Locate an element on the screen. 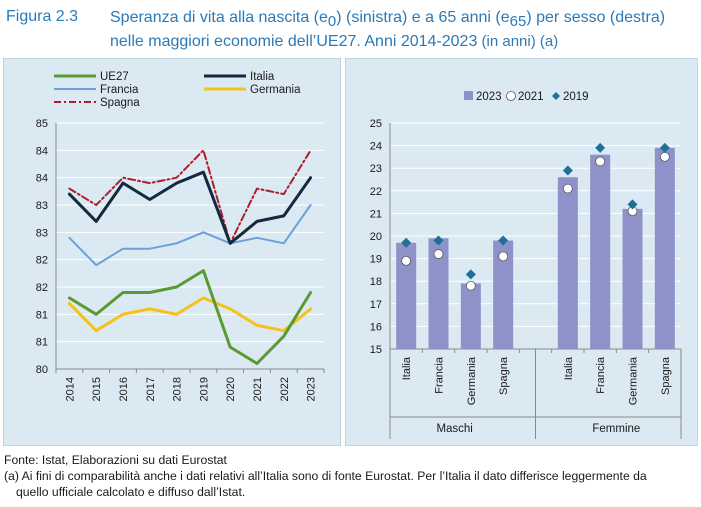  x-tick-label: 2016 is located at coordinates (124, 389).